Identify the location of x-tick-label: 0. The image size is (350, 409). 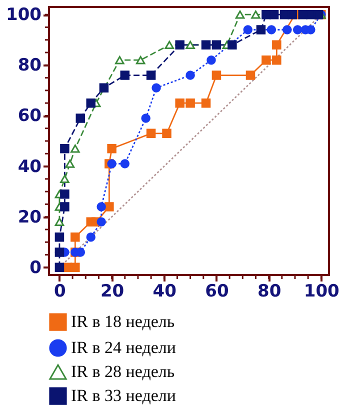
(60, 292).